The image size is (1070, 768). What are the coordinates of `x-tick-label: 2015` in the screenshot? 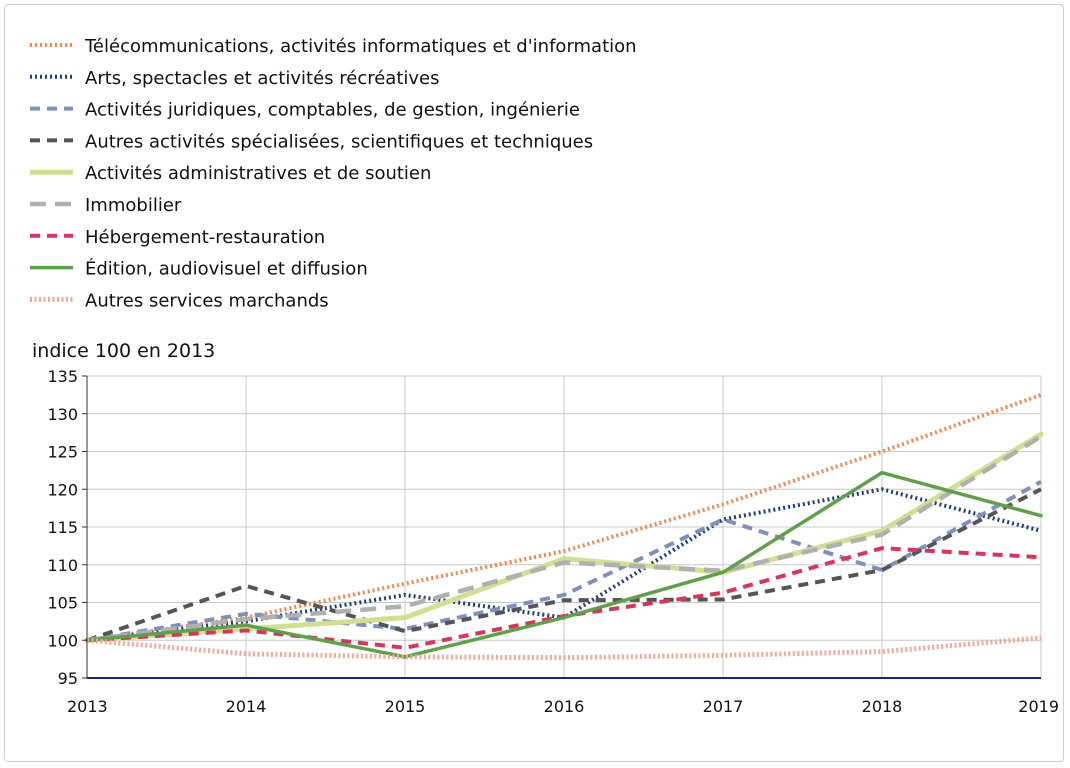 It's located at (405, 706).